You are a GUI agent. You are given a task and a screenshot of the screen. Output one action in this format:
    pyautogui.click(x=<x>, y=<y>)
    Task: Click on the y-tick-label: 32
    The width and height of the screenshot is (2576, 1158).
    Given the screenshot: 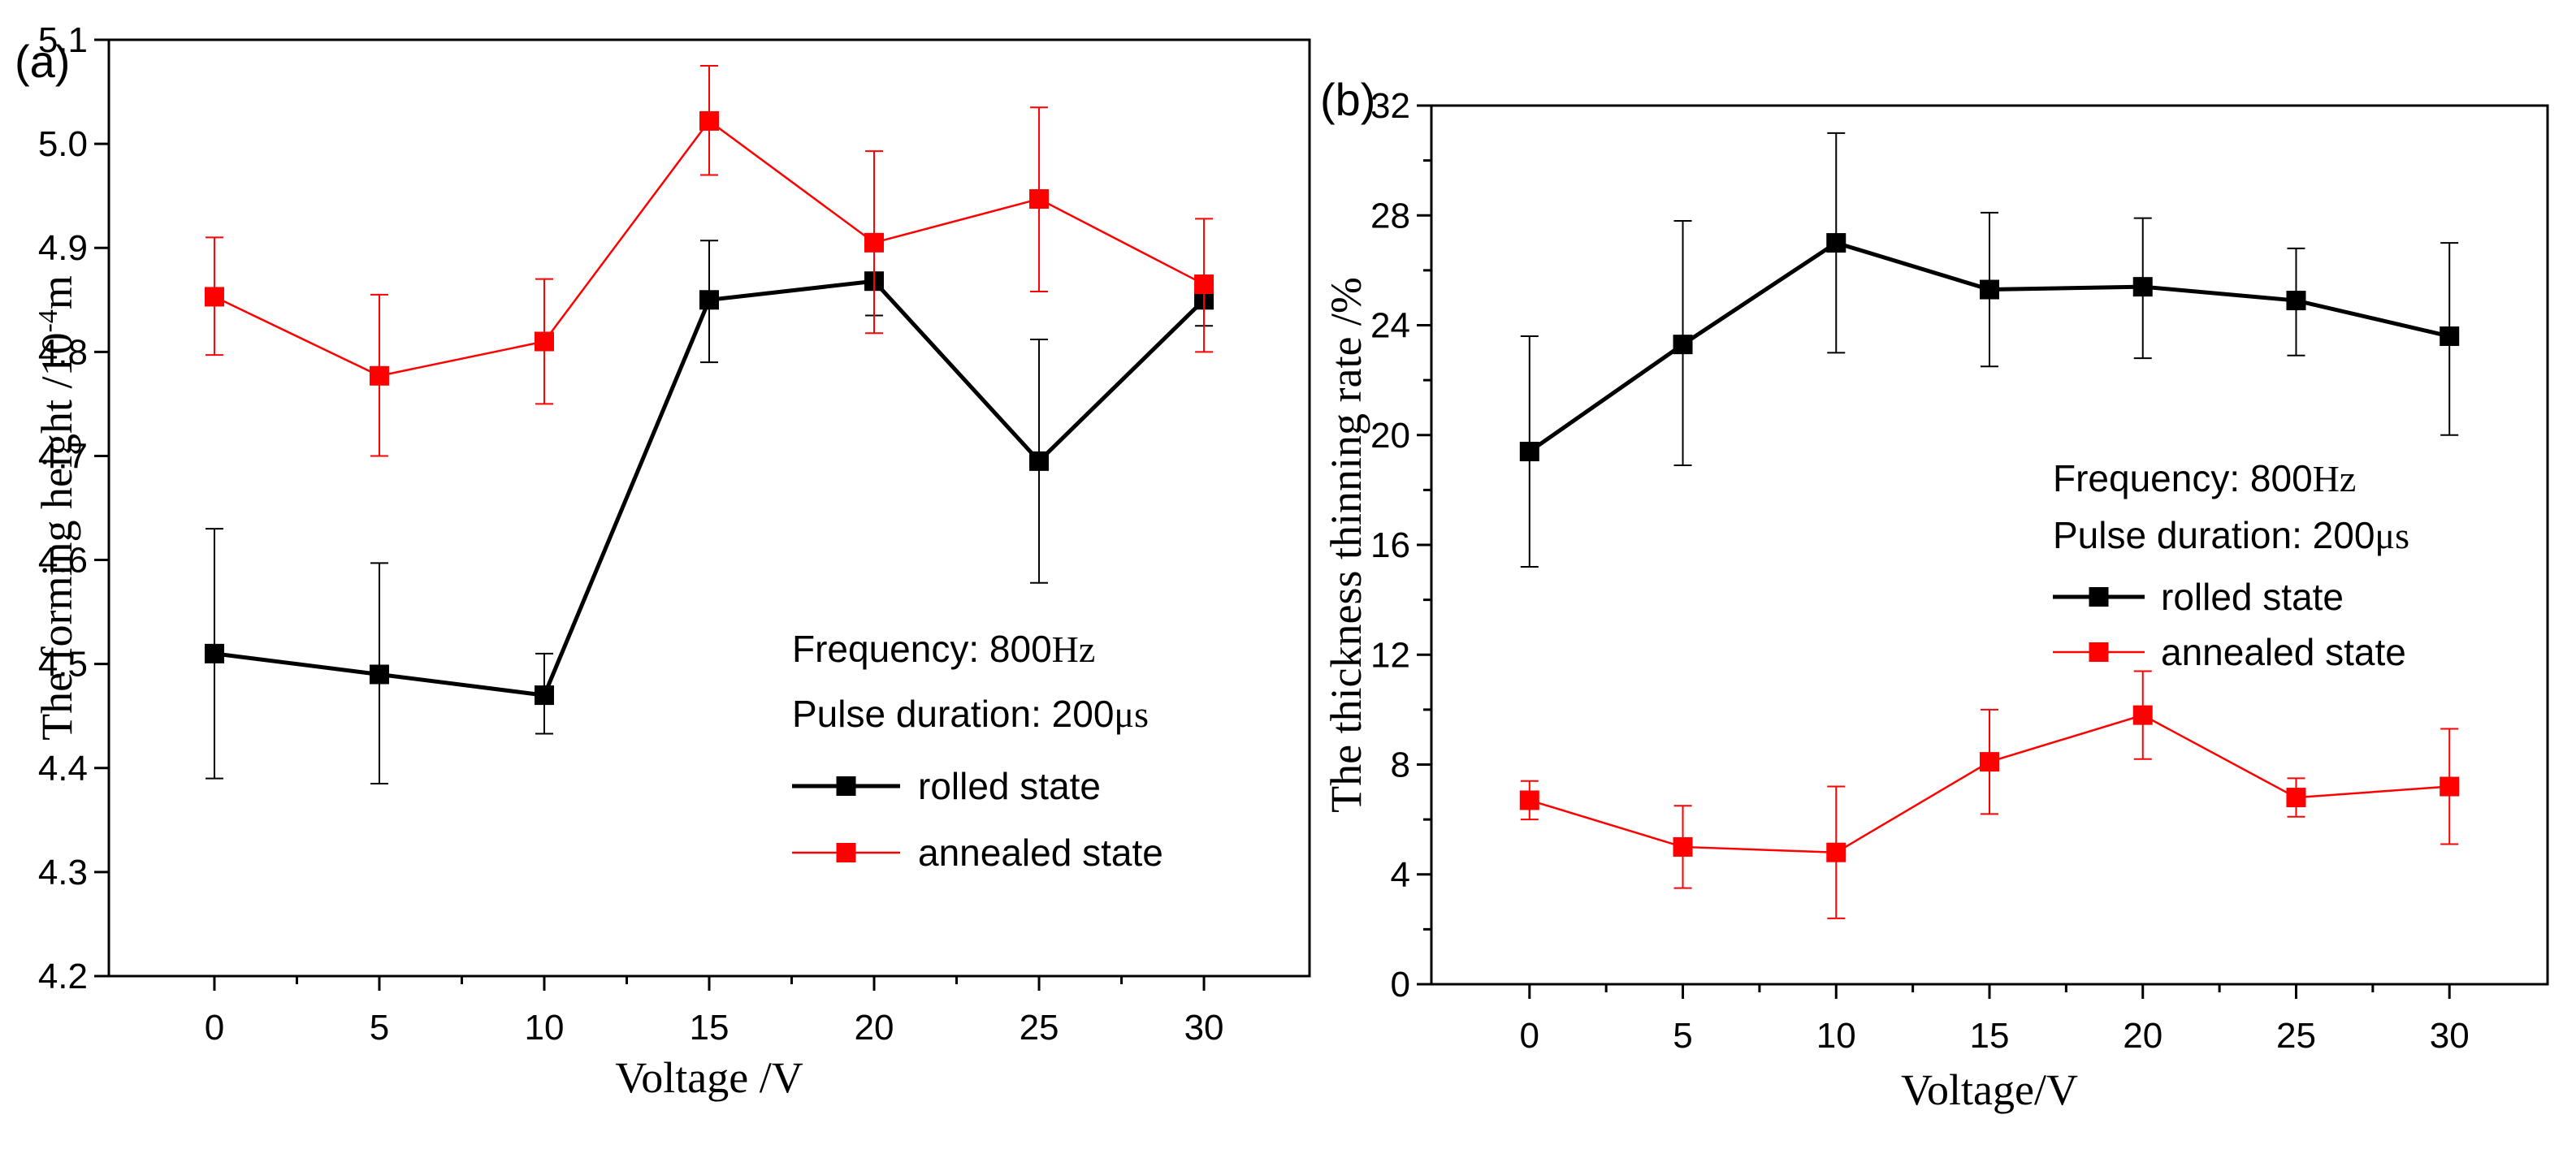 What is the action you would take?
    pyautogui.click(x=1390, y=106)
    